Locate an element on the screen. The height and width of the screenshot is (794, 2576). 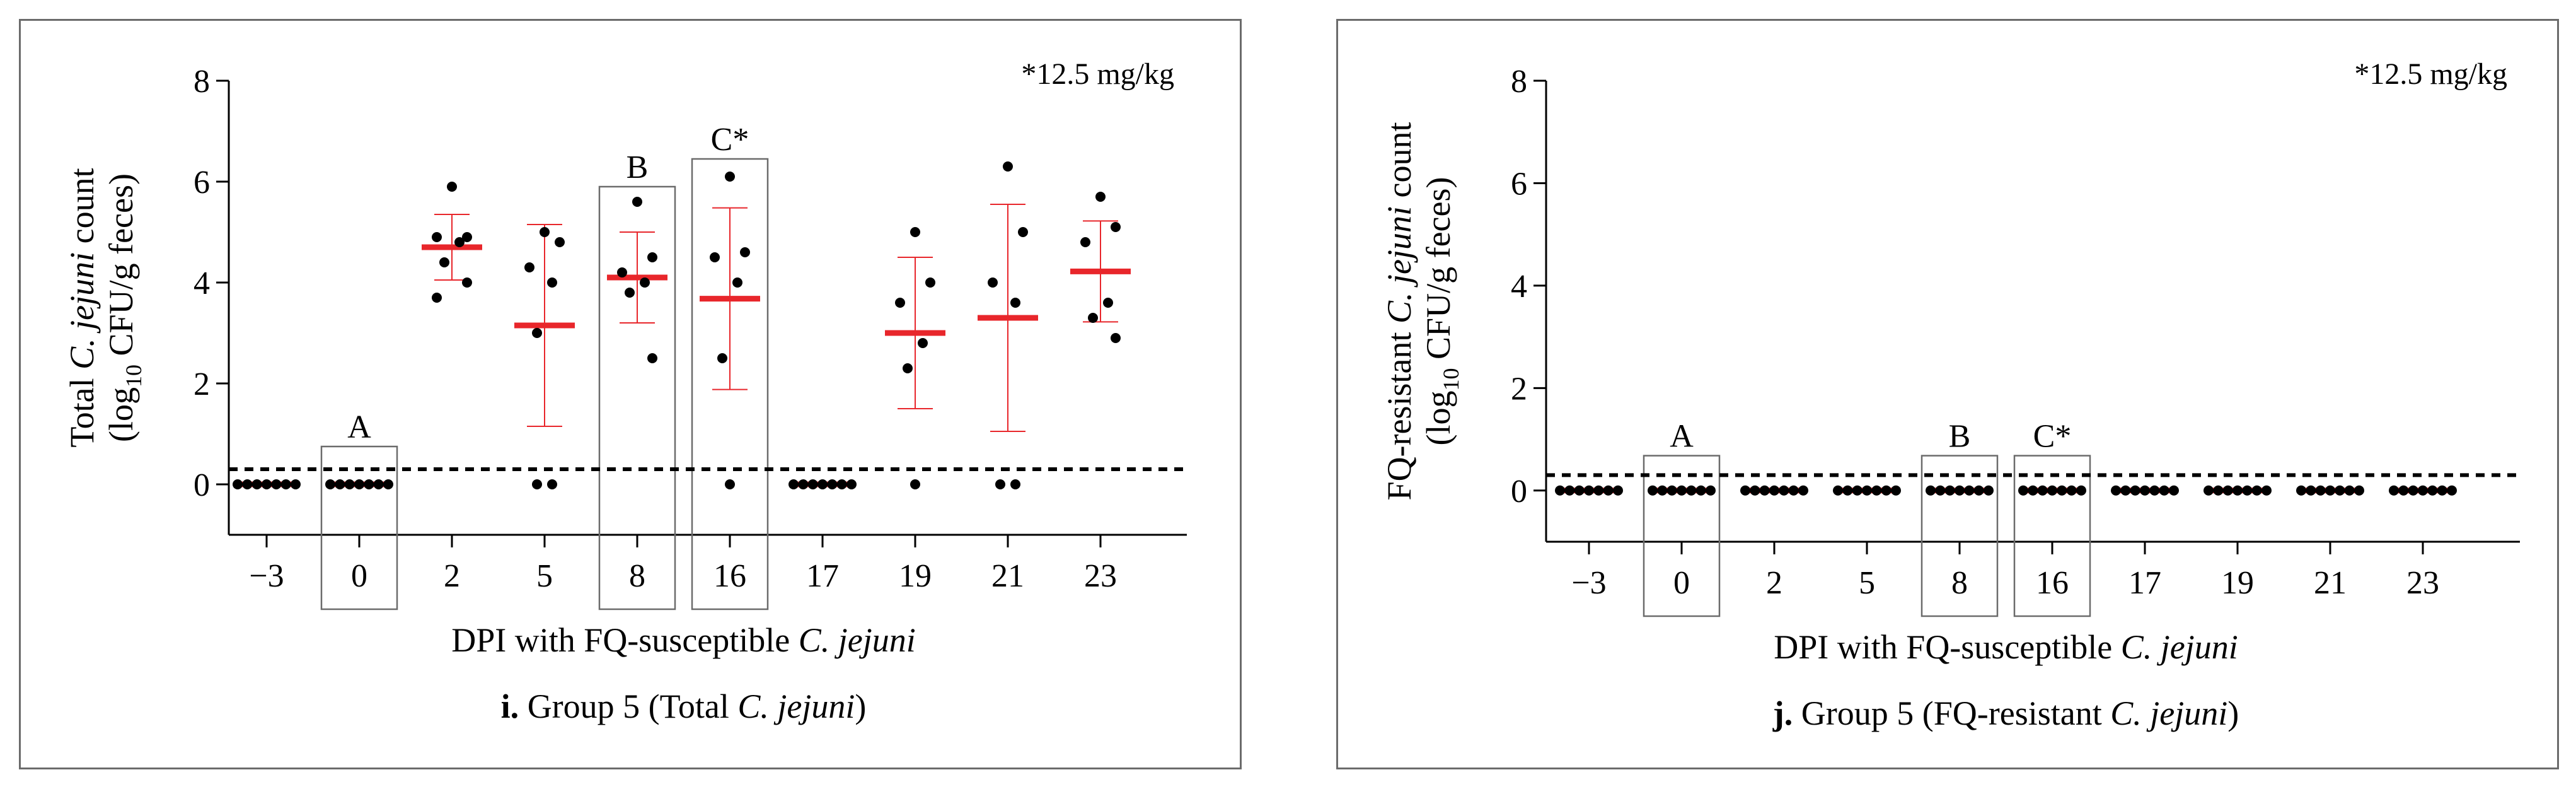
chart-i-panel-title-pre: Group 5 (Total is located at coordinates (628, 706).